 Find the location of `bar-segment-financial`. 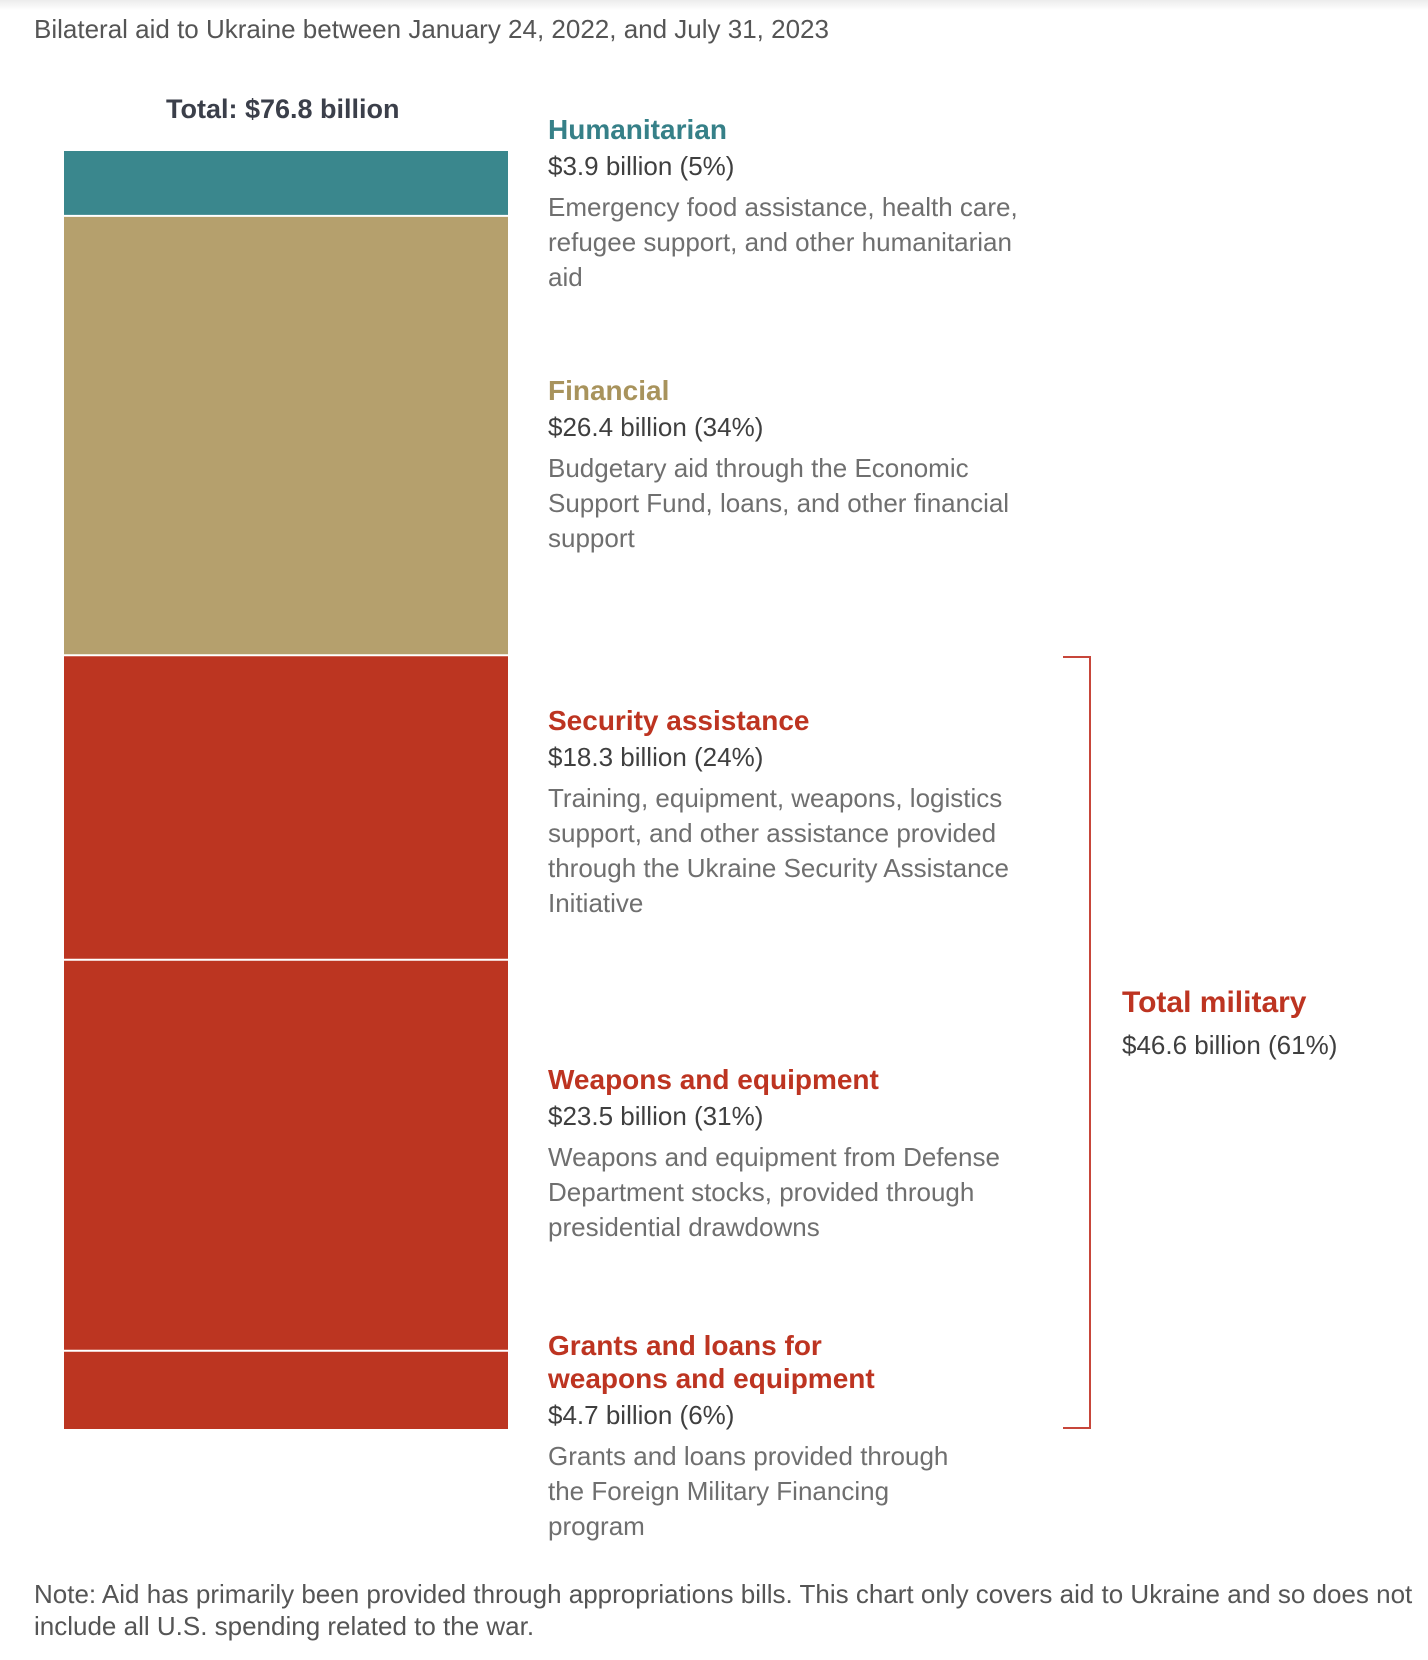

bar-segment-financial is located at coordinates (286, 435).